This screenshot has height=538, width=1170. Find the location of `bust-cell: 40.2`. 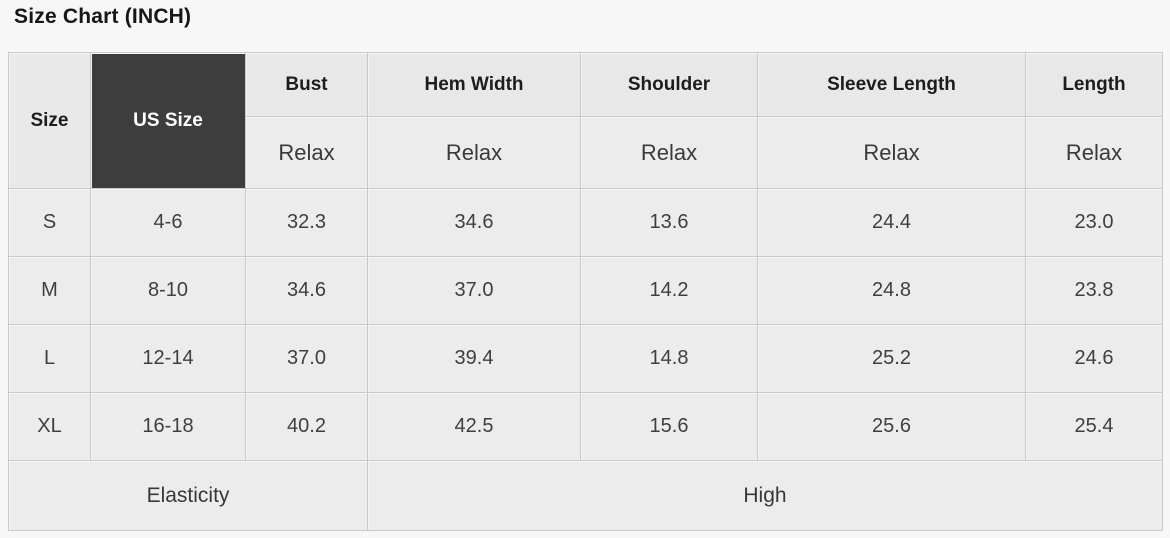

bust-cell: 40.2 is located at coordinates (306, 426).